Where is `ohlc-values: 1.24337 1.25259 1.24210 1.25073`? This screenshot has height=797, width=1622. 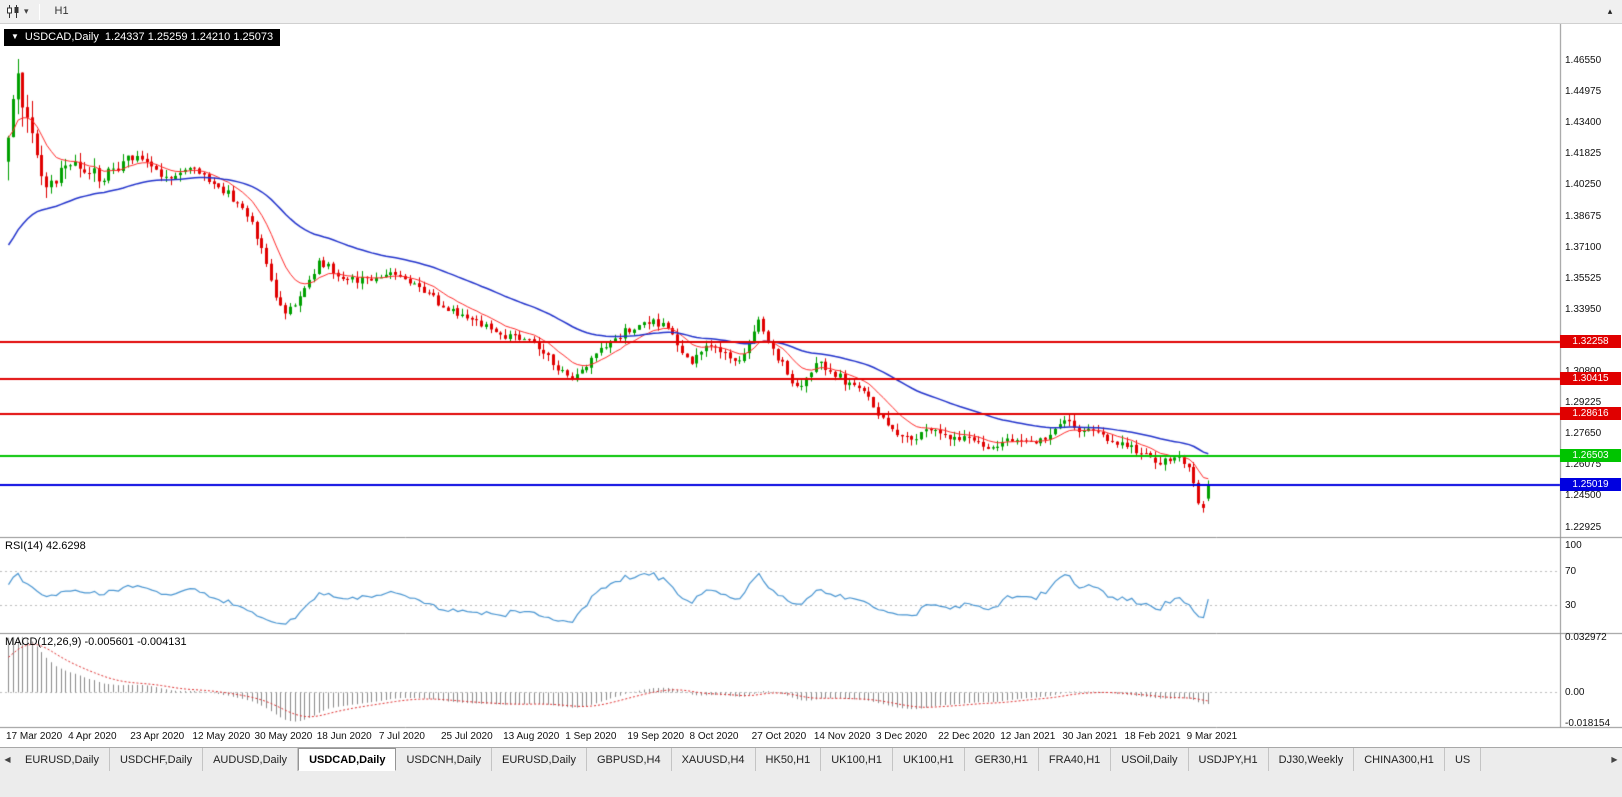
ohlc-values: 1.24337 1.25259 1.24210 1.25073 is located at coordinates (189, 37).